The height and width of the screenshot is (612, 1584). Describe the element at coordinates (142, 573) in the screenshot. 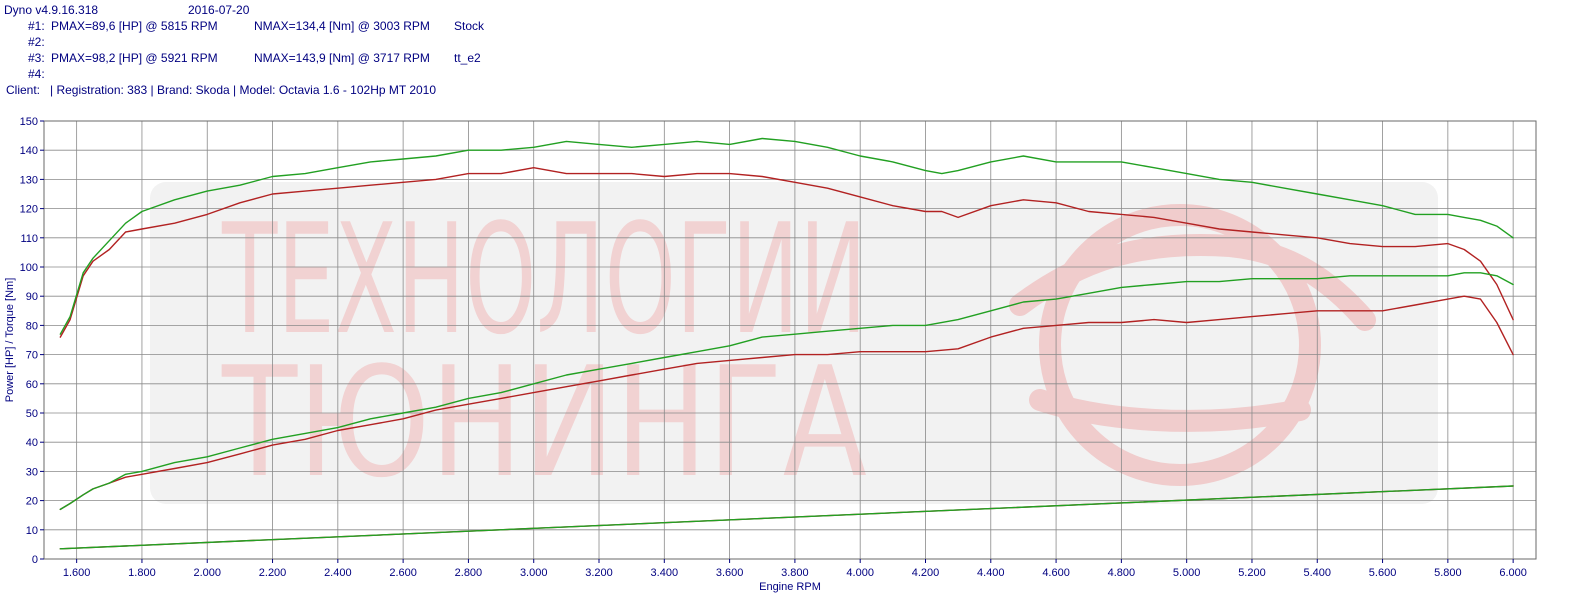

I see `x-tick-label: 1.800` at that location.